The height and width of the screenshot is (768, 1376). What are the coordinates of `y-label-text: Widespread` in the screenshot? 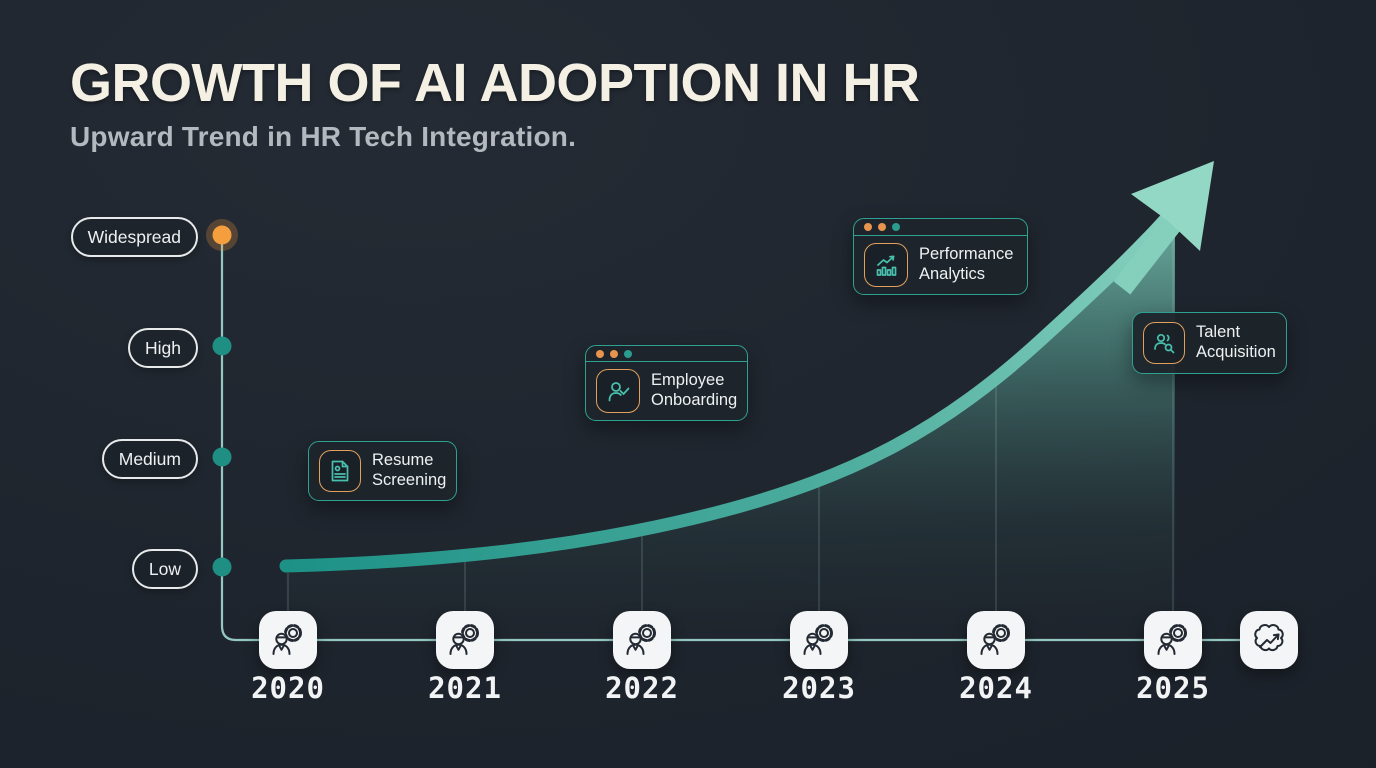 It's located at (134, 236).